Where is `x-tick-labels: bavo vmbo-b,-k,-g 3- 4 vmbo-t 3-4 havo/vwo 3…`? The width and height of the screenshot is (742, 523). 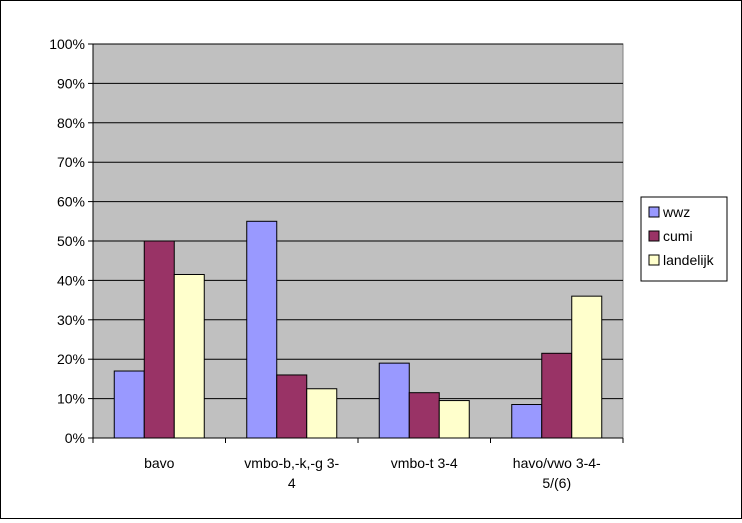
x-tick-labels: bavo vmbo-b,-k,-g 3- 4 vmbo-t 3-4 havo/vwo 3… is located at coordinates (372, 473).